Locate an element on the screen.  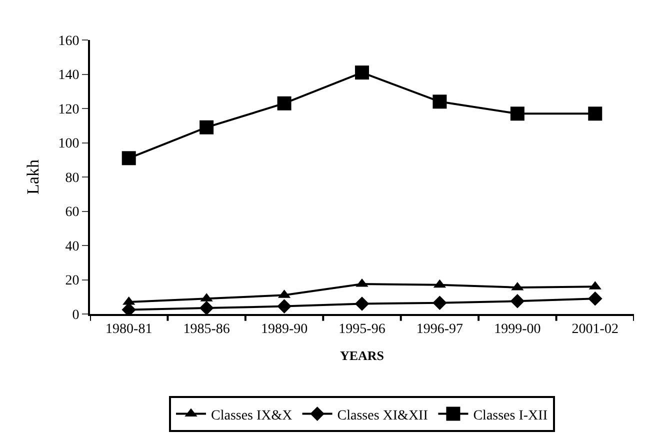
y-tick-label: 120 is located at coordinates (69, 110).